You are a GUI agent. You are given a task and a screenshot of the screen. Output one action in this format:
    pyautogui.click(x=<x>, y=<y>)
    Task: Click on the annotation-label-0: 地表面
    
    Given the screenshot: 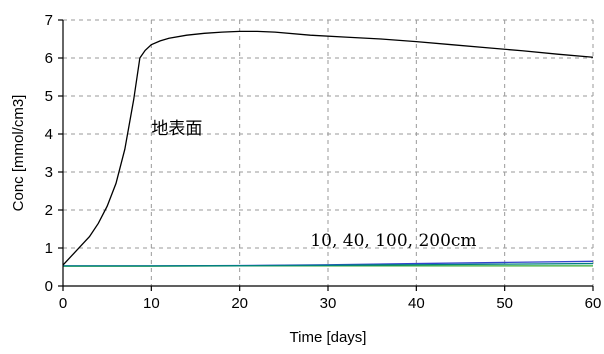 What is the action you would take?
    pyautogui.click(x=176, y=129)
    